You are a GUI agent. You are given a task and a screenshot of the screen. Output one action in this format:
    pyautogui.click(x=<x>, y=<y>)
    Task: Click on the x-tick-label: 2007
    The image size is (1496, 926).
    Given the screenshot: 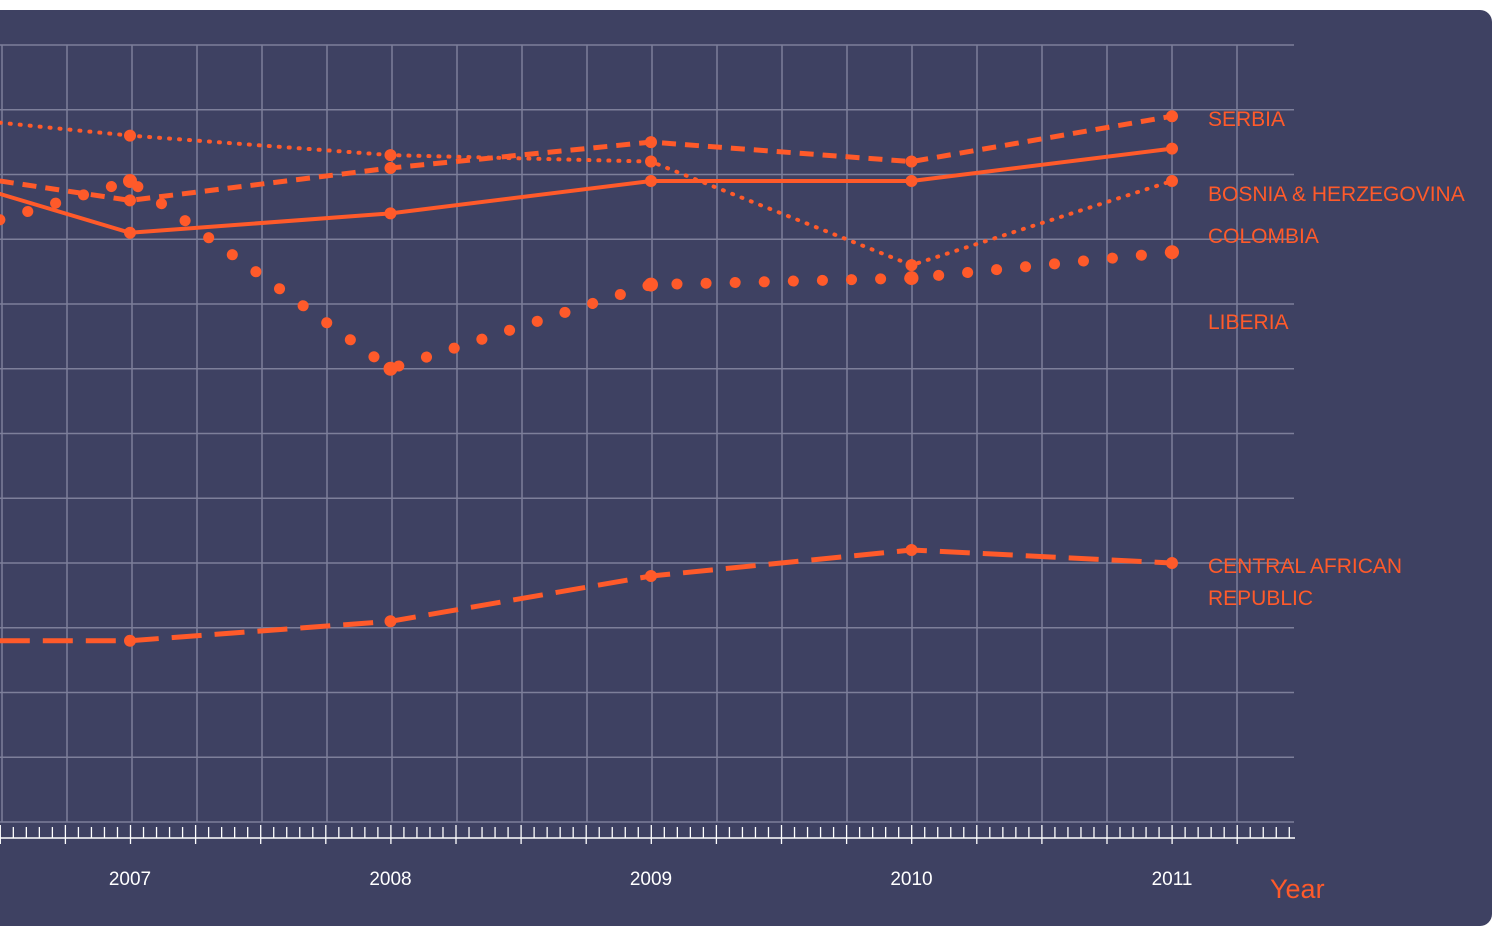 What is the action you would take?
    pyautogui.click(x=130, y=879)
    